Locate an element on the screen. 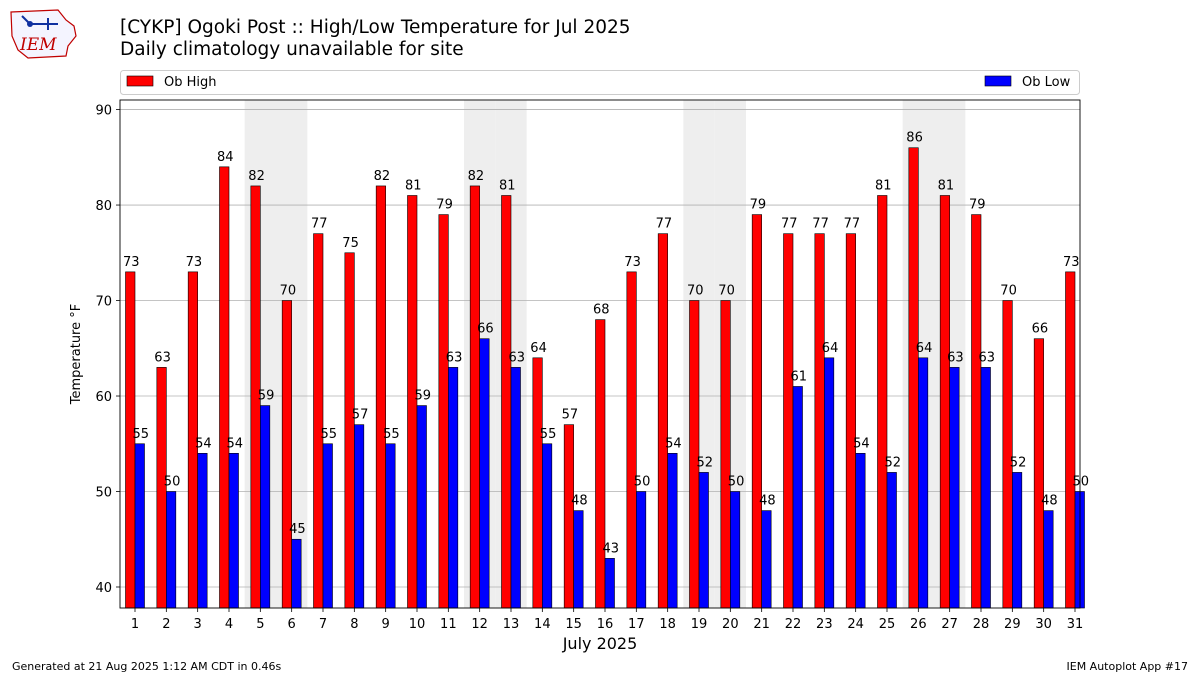  data-label-high: 75 is located at coordinates (350, 243).